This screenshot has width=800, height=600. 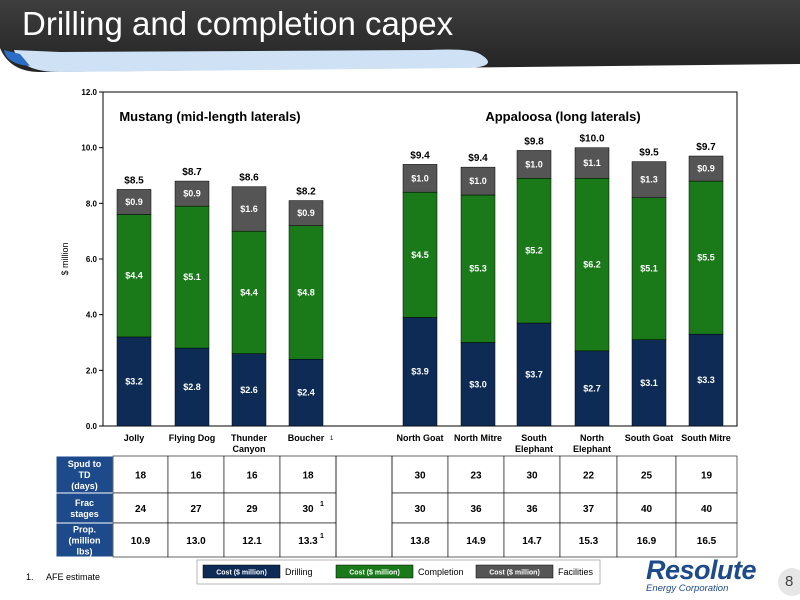 What do you see at coordinates (532, 541) in the screenshot?
I see `table-cell-value: 14.7` at bounding box center [532, 541].